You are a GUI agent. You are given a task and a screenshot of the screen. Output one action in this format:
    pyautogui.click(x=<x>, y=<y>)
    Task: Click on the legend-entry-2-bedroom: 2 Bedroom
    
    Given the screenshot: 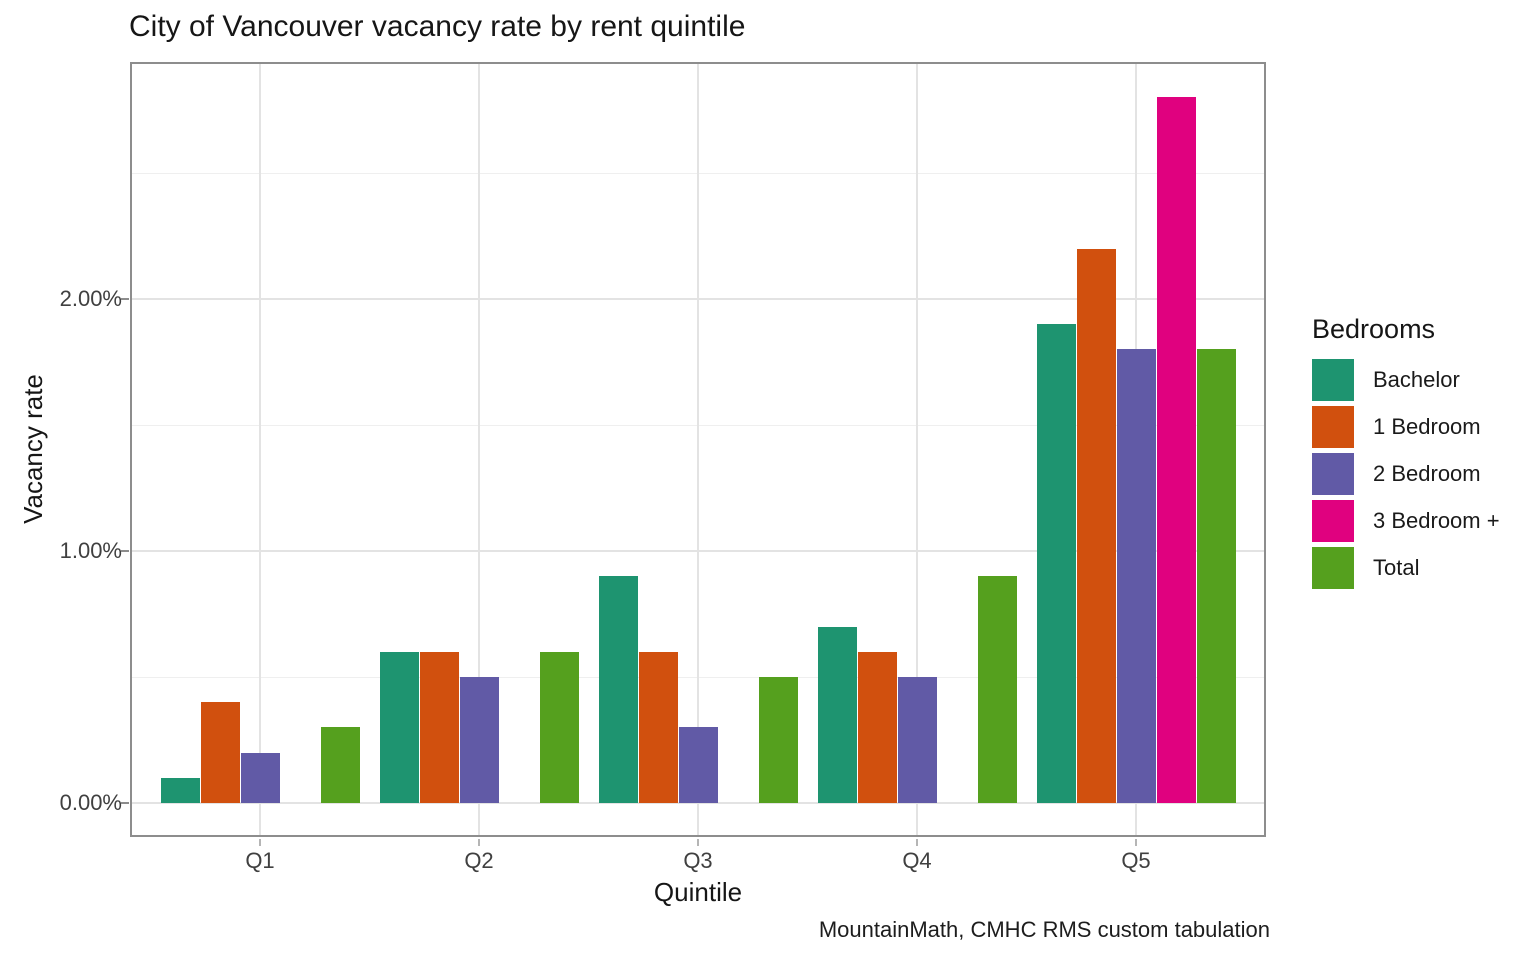 What is the action you would take?
    pyautogui.click(x=1424, y=474)
    